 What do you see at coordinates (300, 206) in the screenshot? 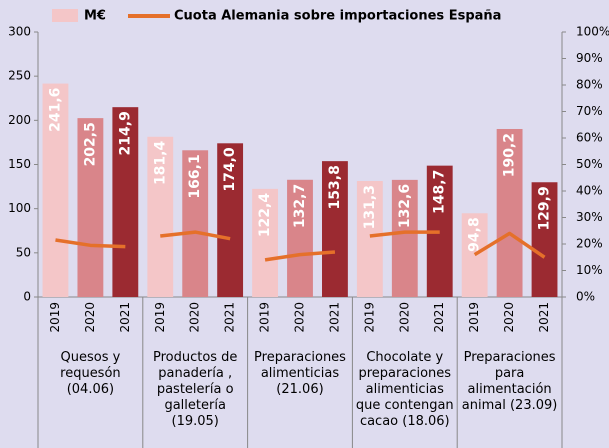
I see `value-label: 132,7` at bounding box center [300, 206].